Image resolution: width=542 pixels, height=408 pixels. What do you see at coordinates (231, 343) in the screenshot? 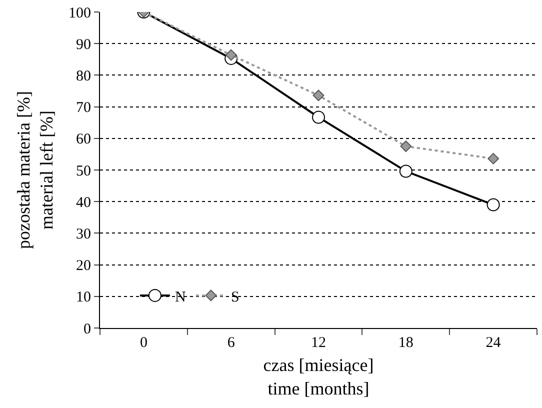
I see `x-tick-label: 6` at bounding box center [231, 343].